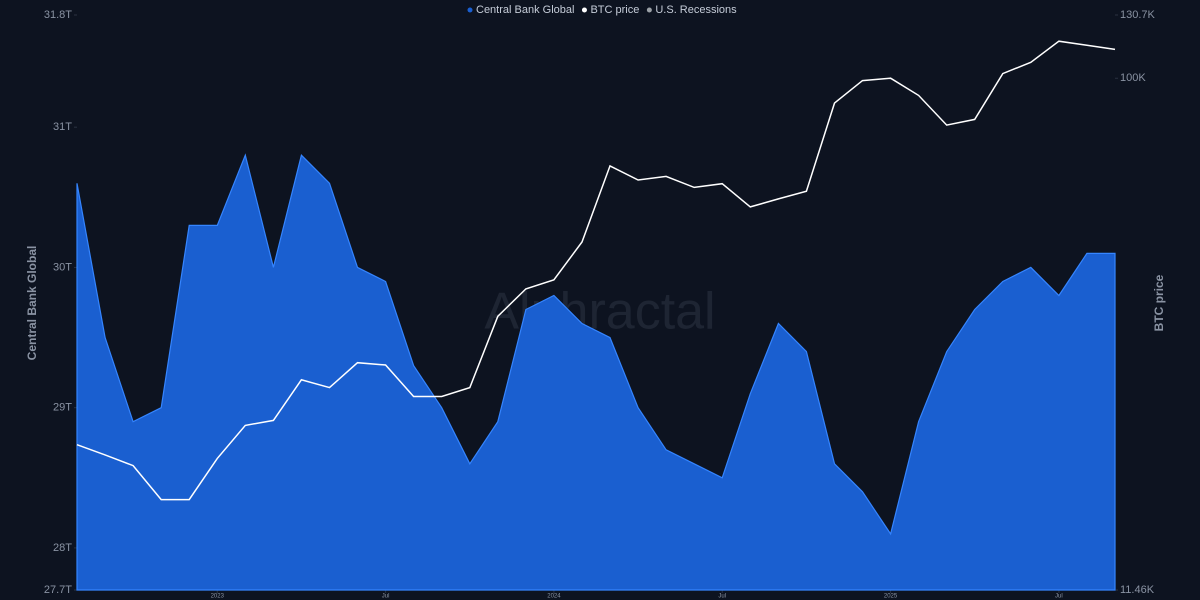 This screenshot has height=600, width=1200. I want to click on x-tick-label: 2023, so click(218, 597).